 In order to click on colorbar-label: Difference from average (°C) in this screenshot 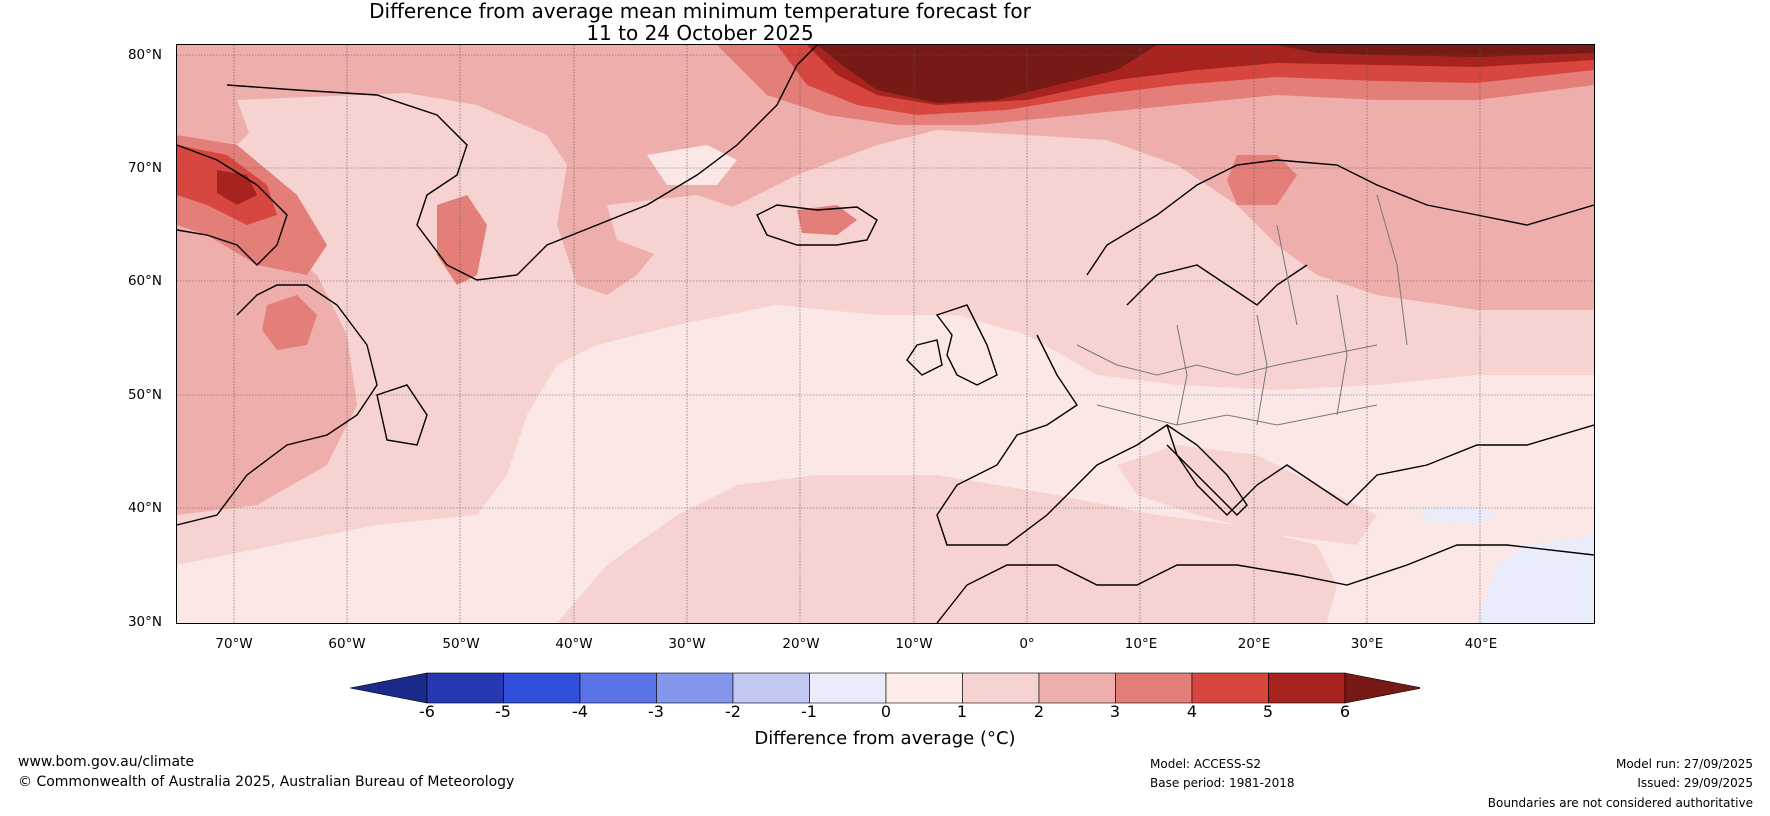, I will do `click(885, 738)`.